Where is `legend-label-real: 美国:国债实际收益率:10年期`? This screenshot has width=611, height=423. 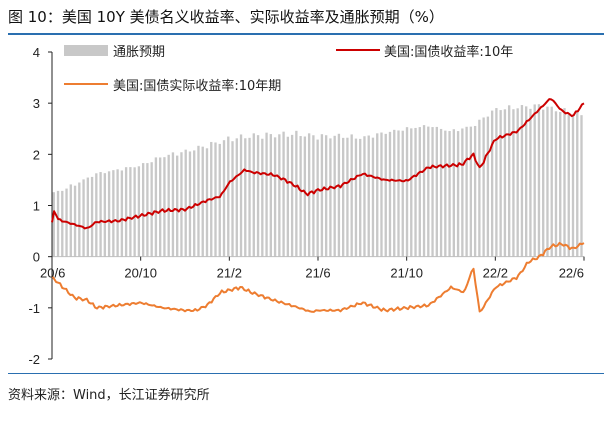
legend-label-real: 美国:国债实际收益率:10年期 is located at coordinates (197, 86).